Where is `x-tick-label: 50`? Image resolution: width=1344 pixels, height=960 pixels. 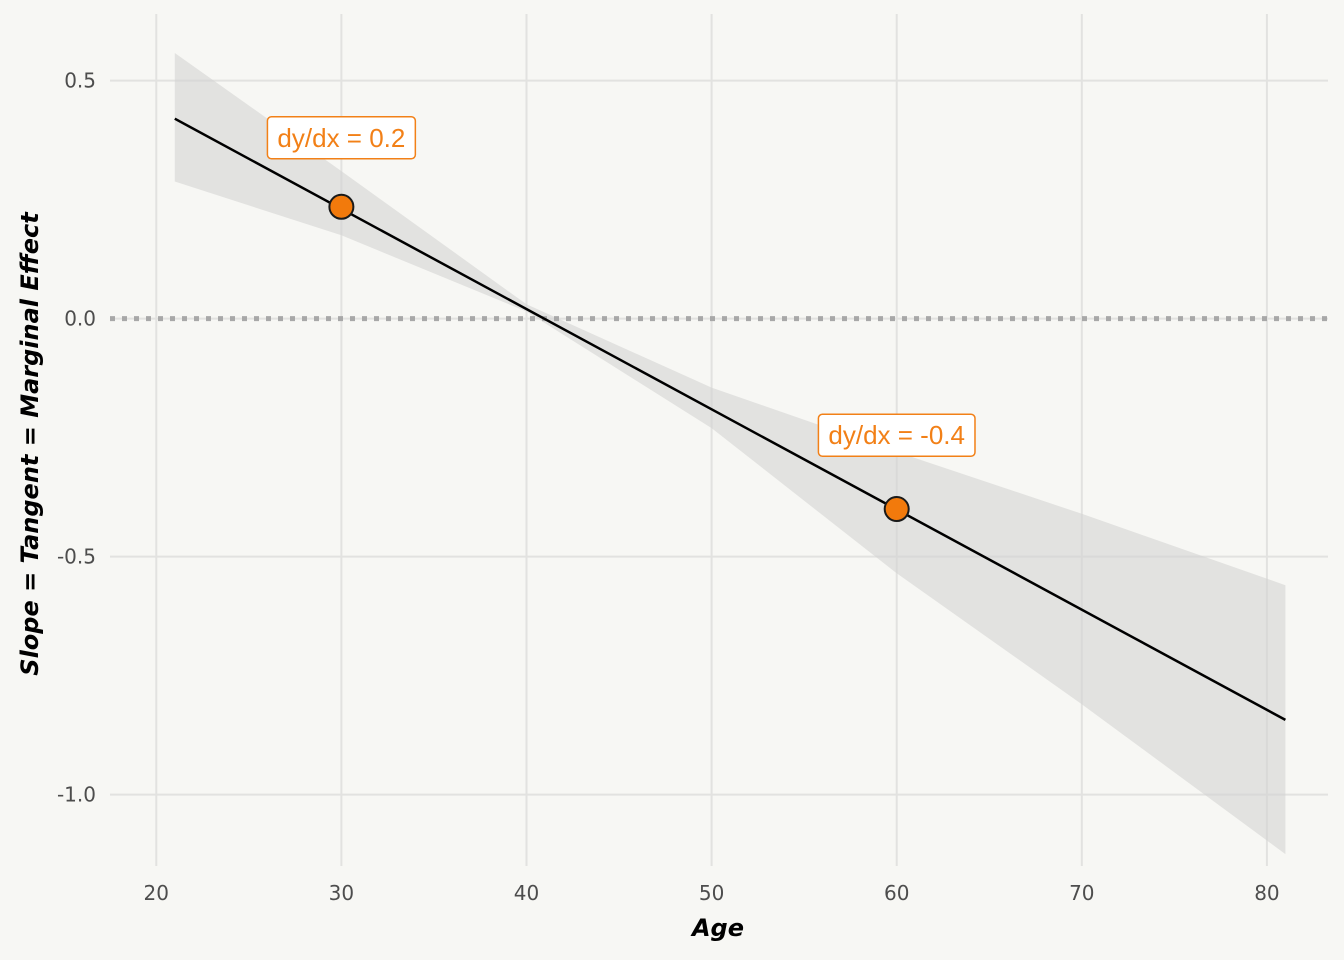 x-tick-label: 50 is located at coordinates (711, 893).